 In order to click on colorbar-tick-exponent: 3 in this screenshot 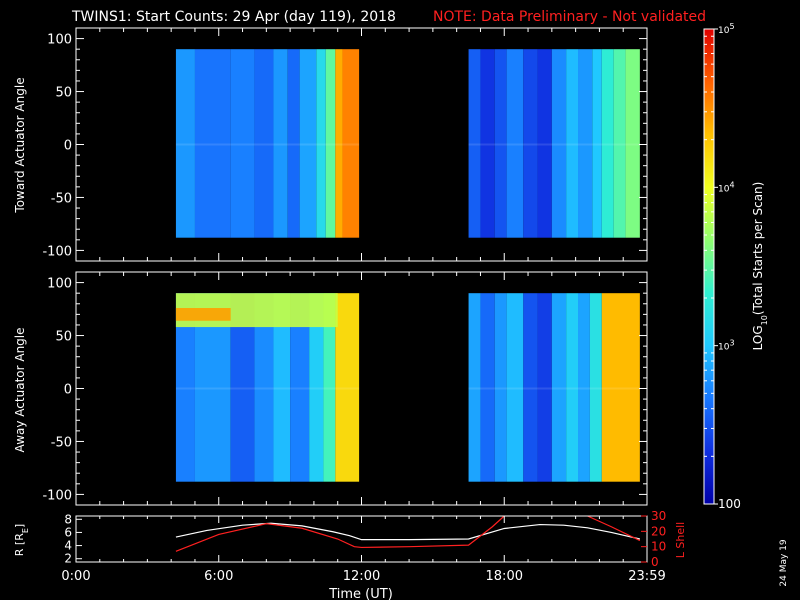, I will do `click(731, 342)`.